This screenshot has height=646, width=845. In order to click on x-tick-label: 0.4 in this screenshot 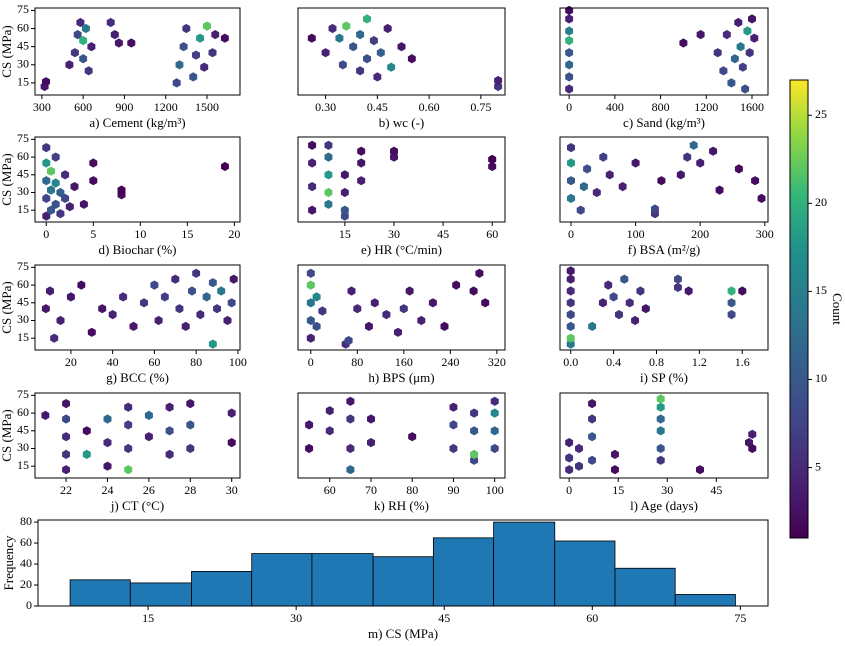, I will do `click(613, 362)`.